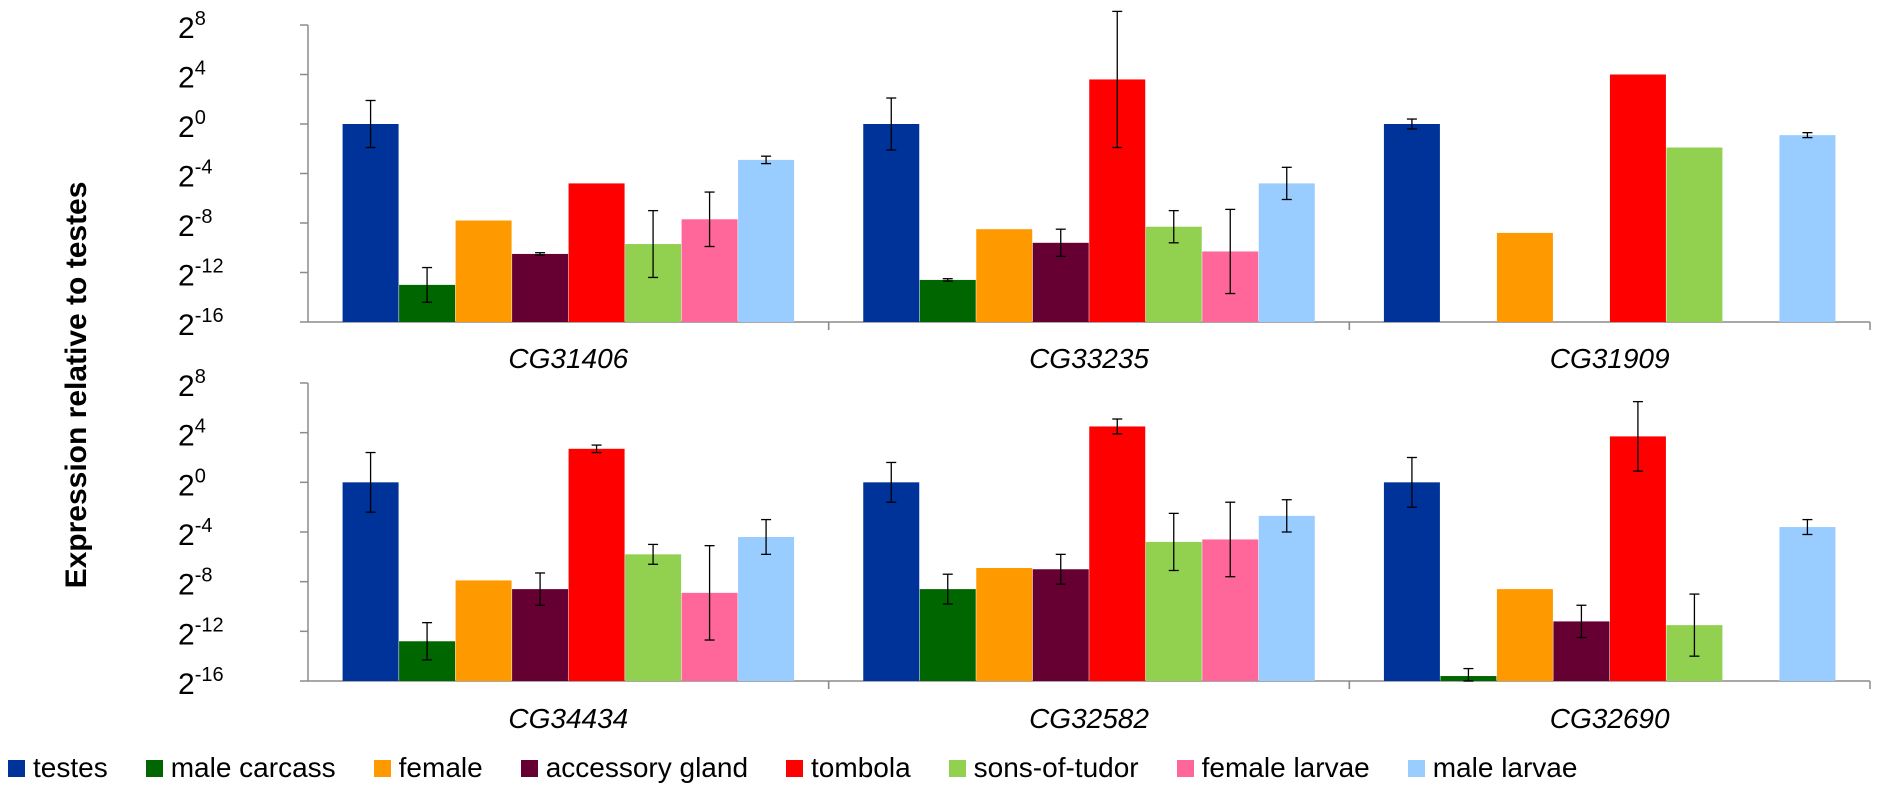 This screenshot has height=800, width=1889. Describe the element at coordinates (568, 718) in the screenshot. I see `gene-label: CG34434` at that location.